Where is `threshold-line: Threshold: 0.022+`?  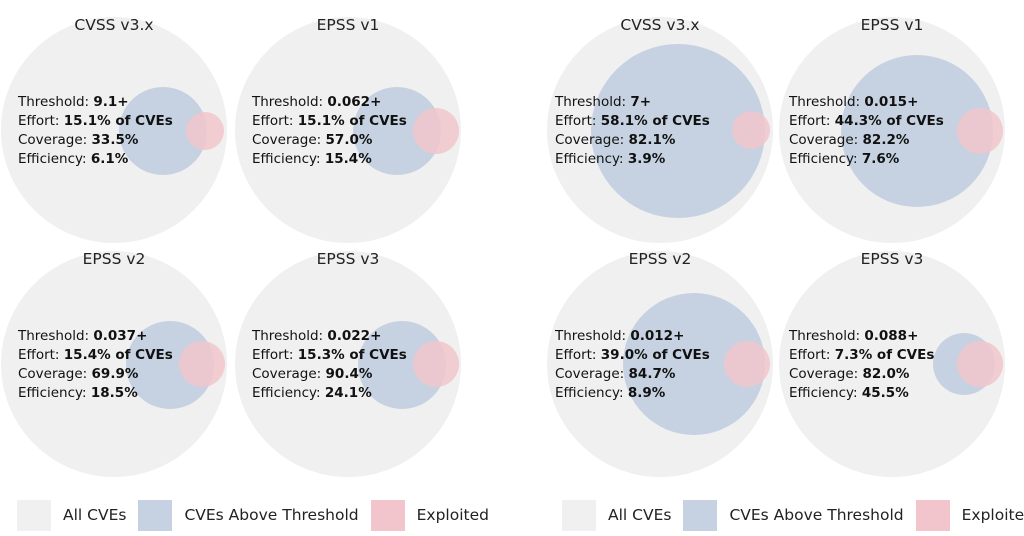
threshold-line: Threshold: 0.022+ is located at coordinates (316, 336).